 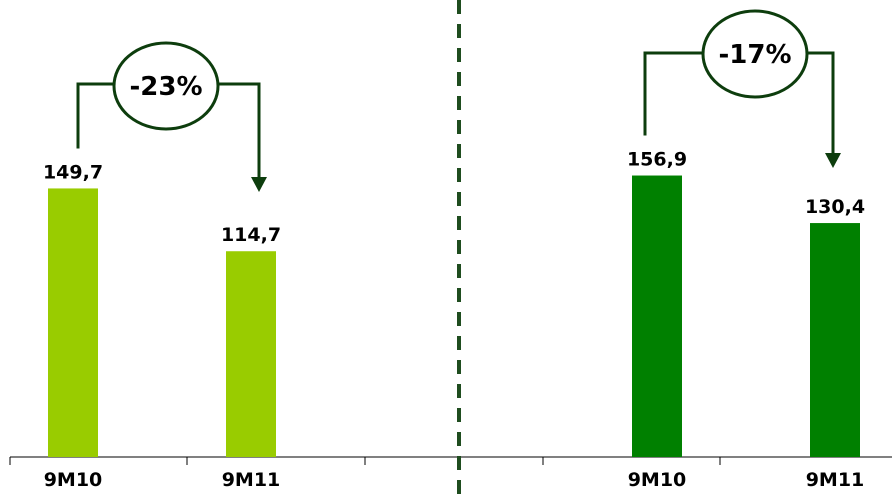 What do you see at coordinates (657, 160) in the screenshot?
I see `data-label: 156,9` at bounding box center [657, 160].